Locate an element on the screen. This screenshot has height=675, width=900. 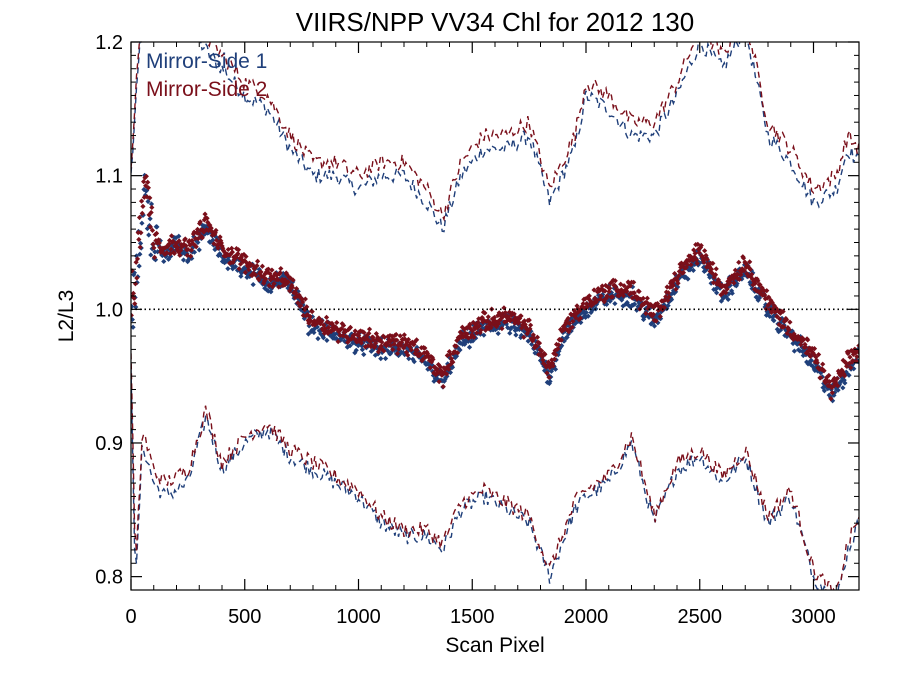
y-tick-label: 1.2 is located at coordinates (109, 43).